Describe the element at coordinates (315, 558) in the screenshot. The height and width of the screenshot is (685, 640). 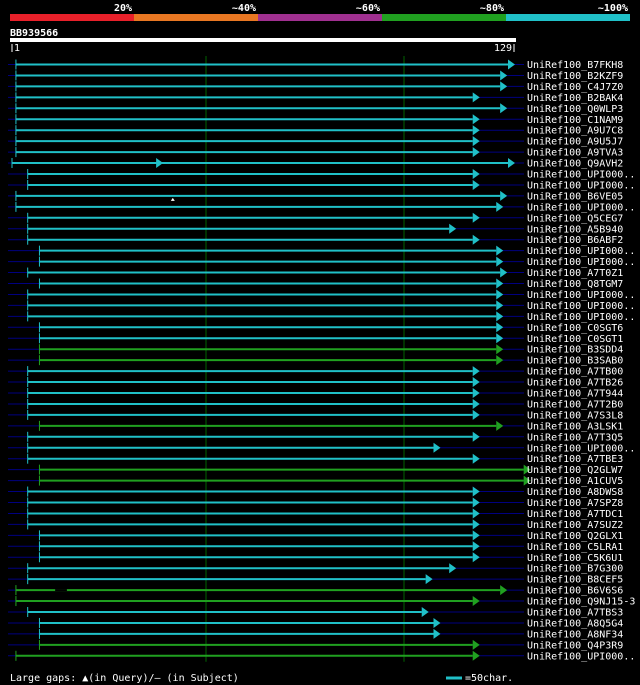
I see `hit-row: UniRef100_C5K6U1` at that location.